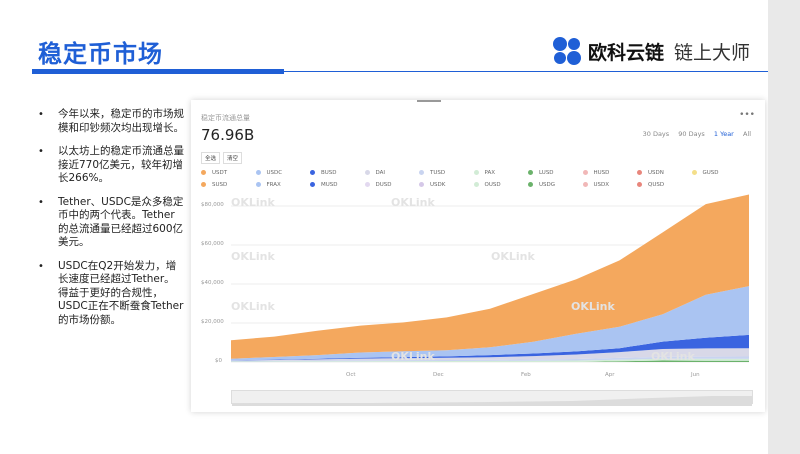 The width and height of the screenshot is (800, 454). I want to click on legend-label: MUSD, so click(329, 185).